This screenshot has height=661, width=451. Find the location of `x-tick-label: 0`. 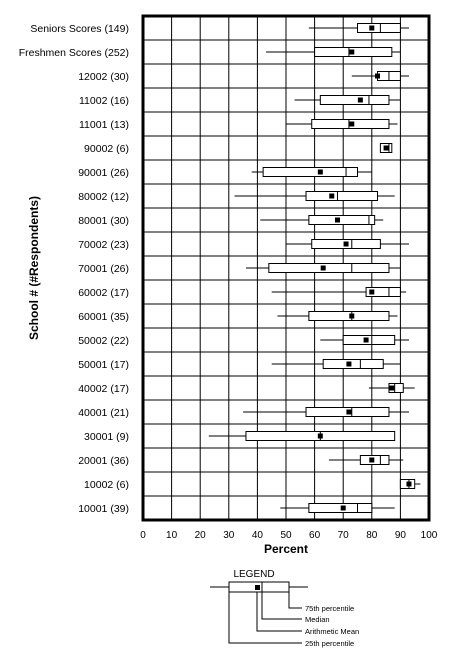

x-tick-label: 0 is located at coordinates (143, 535).